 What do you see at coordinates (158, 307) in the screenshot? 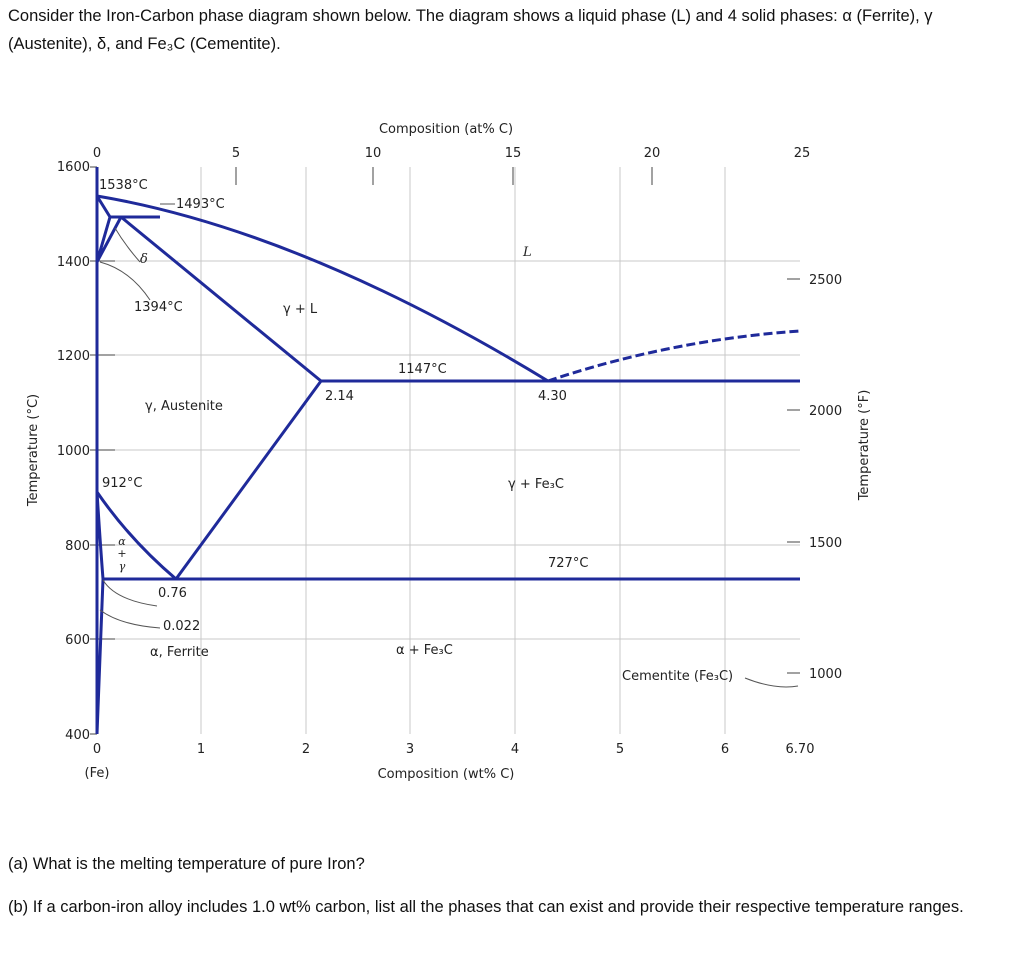
I see `label: 1394°C` at bounding box center [158, 307].